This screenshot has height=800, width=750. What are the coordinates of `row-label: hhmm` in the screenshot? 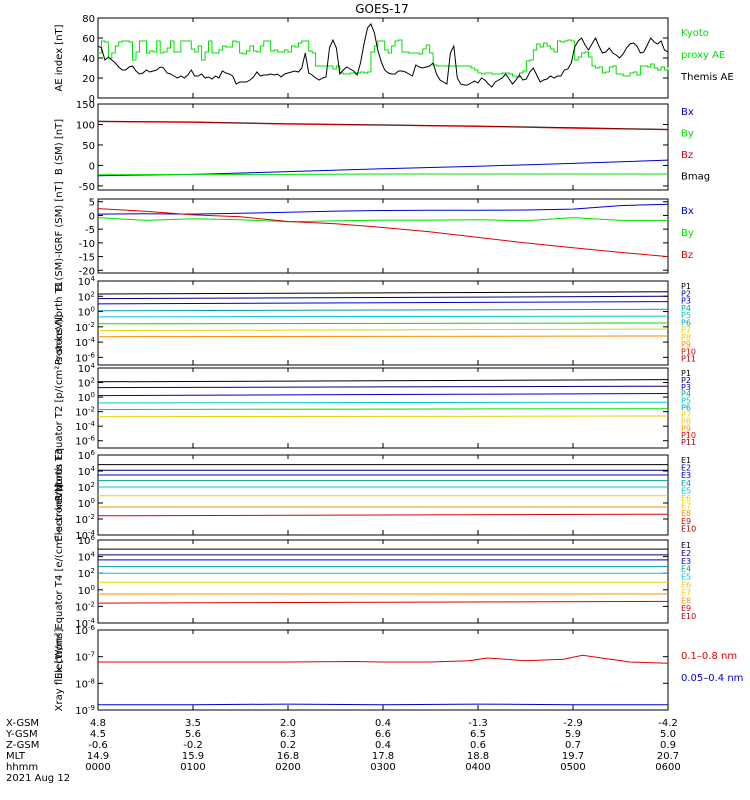 It's located at (22, 767).